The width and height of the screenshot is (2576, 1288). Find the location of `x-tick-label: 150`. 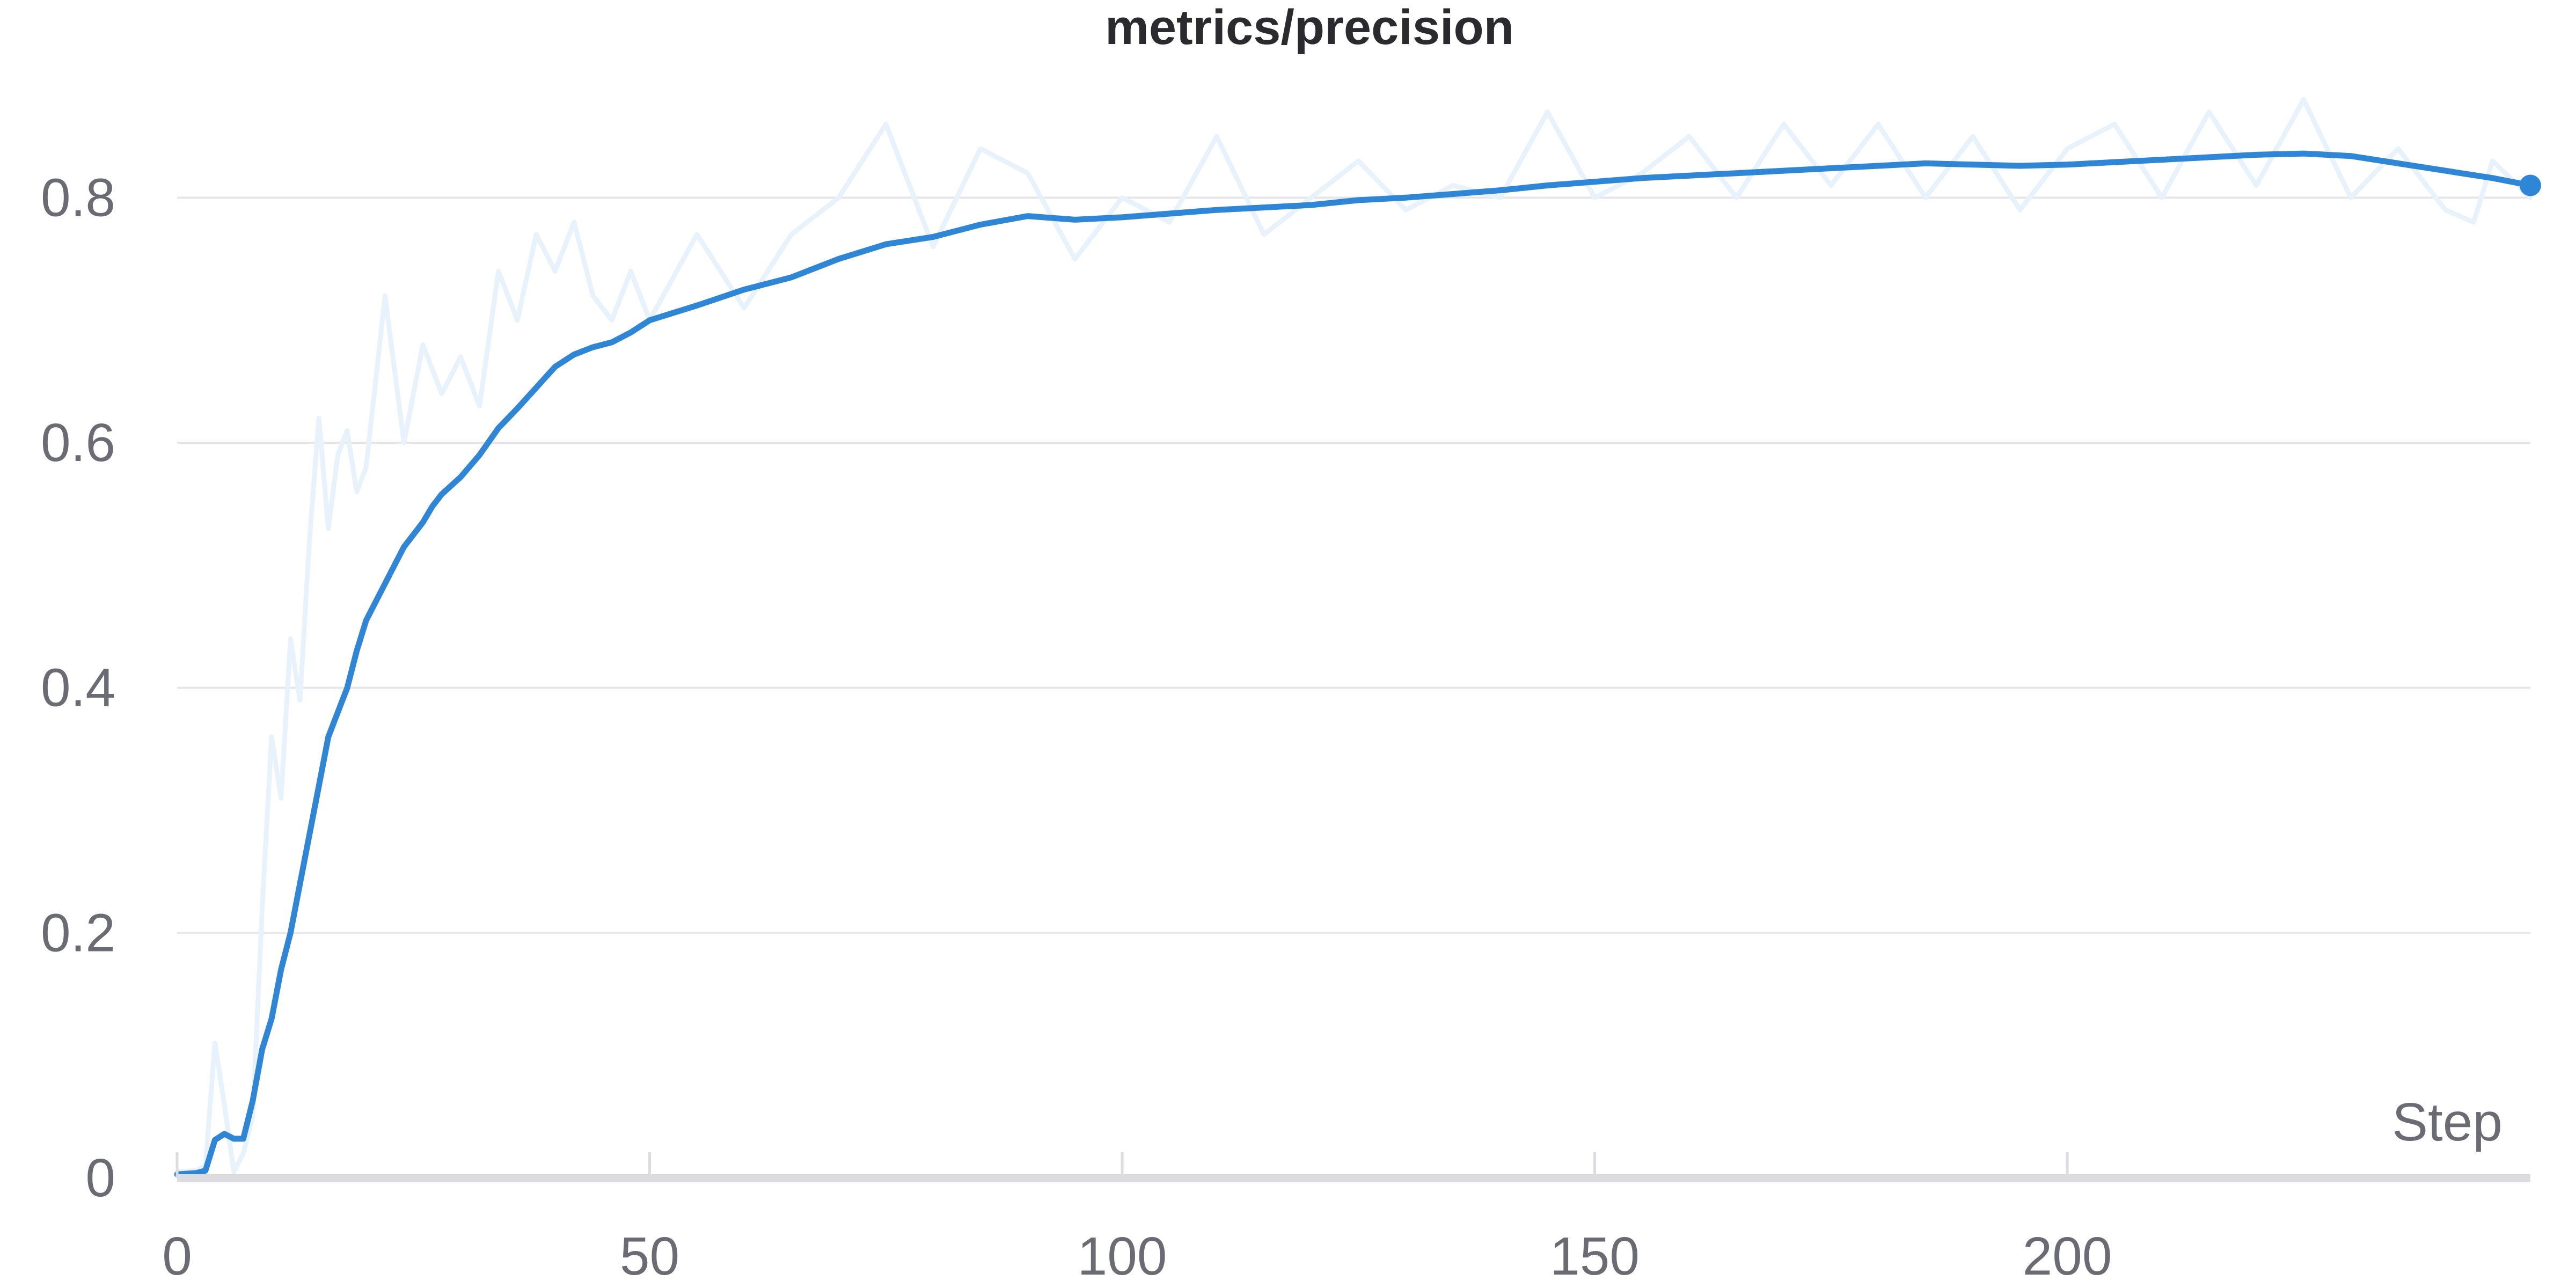

x-tick-label: 150 is located at coordinates (1595, 1256).